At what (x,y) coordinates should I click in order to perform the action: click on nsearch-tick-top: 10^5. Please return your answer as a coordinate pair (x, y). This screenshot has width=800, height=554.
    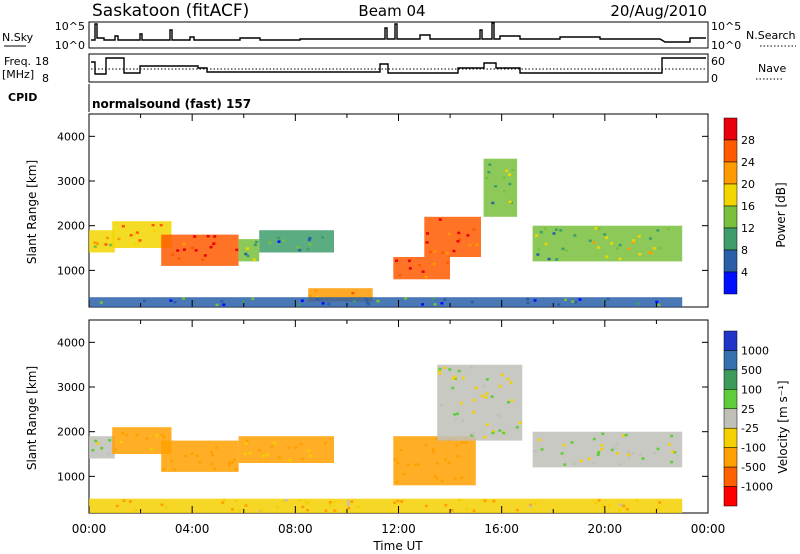
    Looking at the image, I should click on (726, 26).